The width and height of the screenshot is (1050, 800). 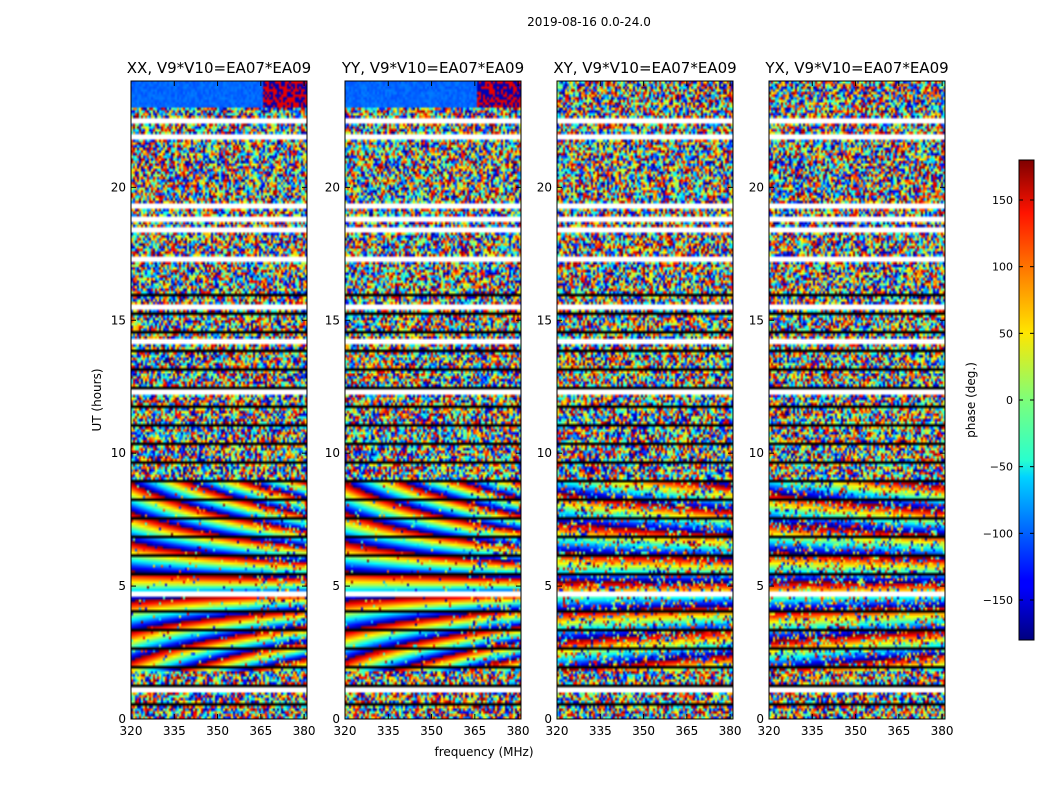 What do you see at coordinates (1006, 333) in the screenshot?
I see `colorbar-tick-label: 50` at bounding box center [1006, 333].